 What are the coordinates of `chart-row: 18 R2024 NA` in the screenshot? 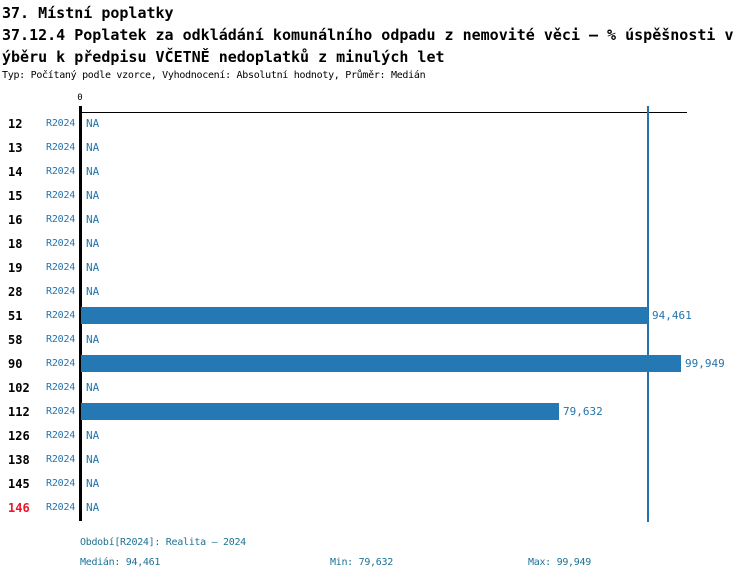 It's located at (375, 244).